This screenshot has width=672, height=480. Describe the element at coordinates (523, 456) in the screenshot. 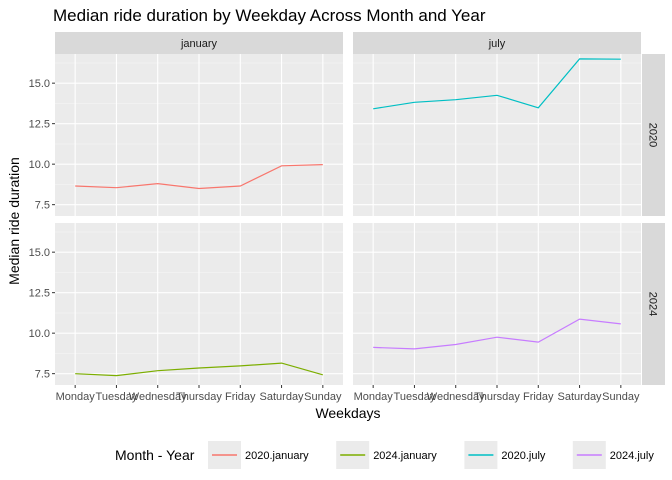

I see `legend-label: 2020.july` at that location.